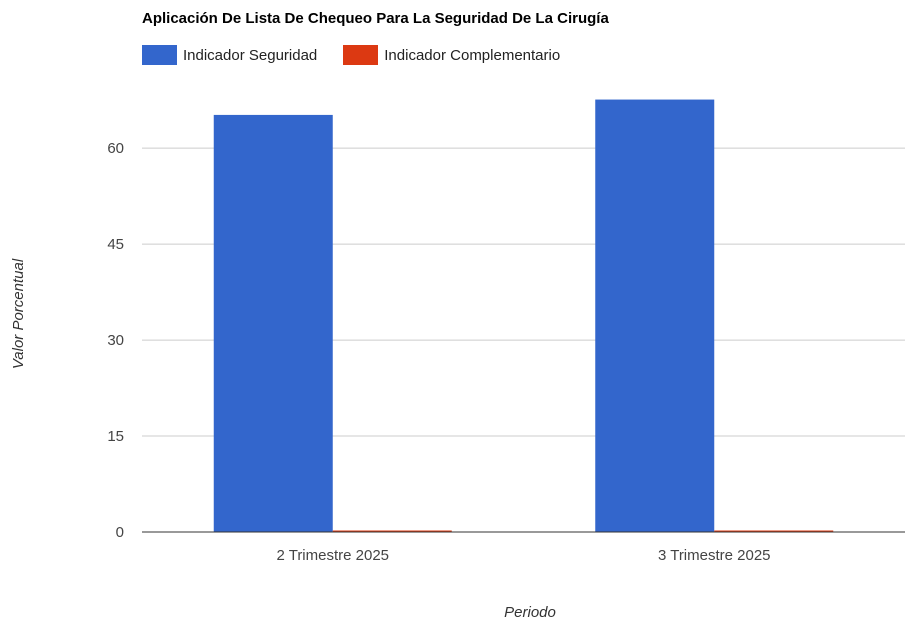 The image size is (905, 624). Describe the element at coordinates (115, 244) in the screenshot. I see `y-tick-label: 45` at that location.